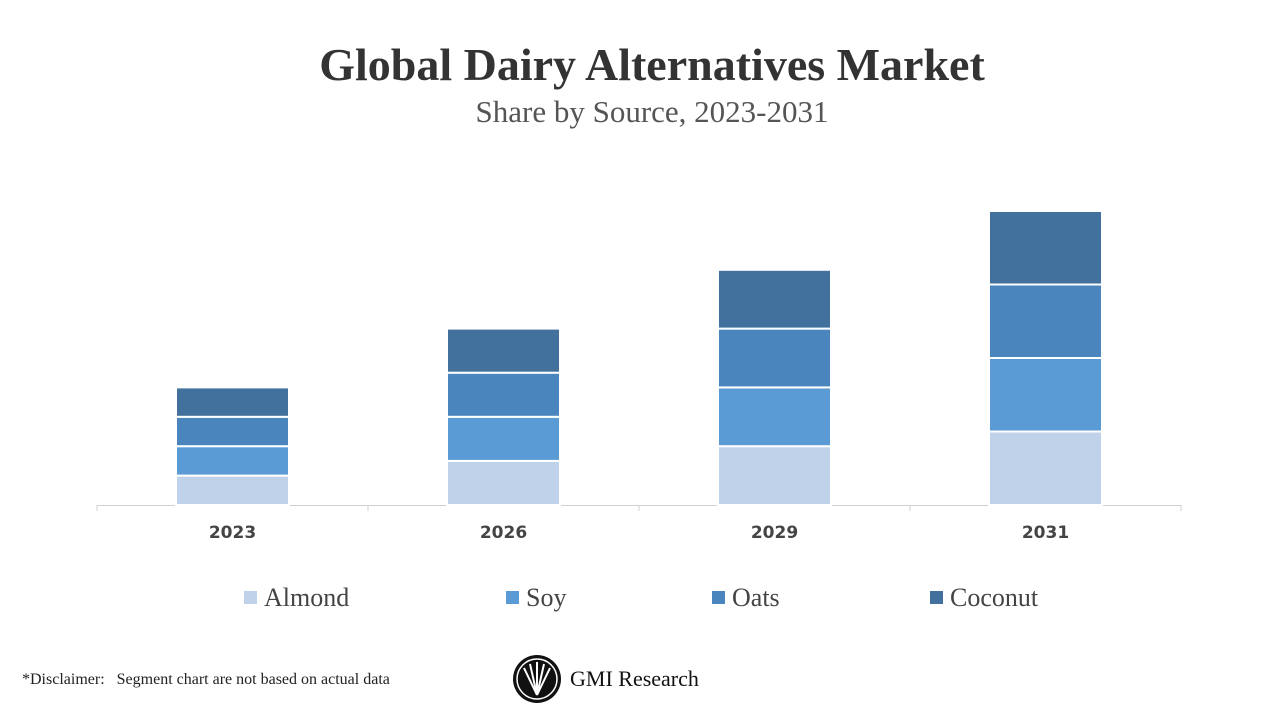  I want to click on x-tick-label: 2023, so click(232, 533).